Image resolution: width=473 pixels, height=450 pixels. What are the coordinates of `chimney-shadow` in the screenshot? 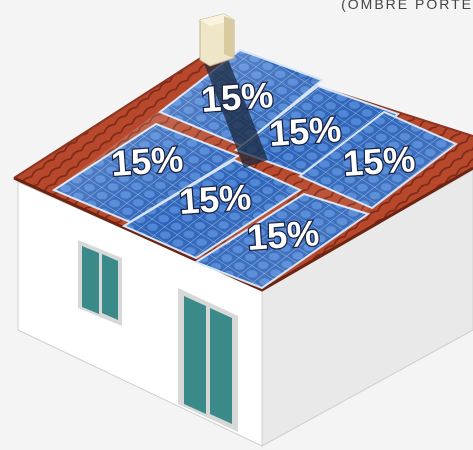 It's located at (235, 111).